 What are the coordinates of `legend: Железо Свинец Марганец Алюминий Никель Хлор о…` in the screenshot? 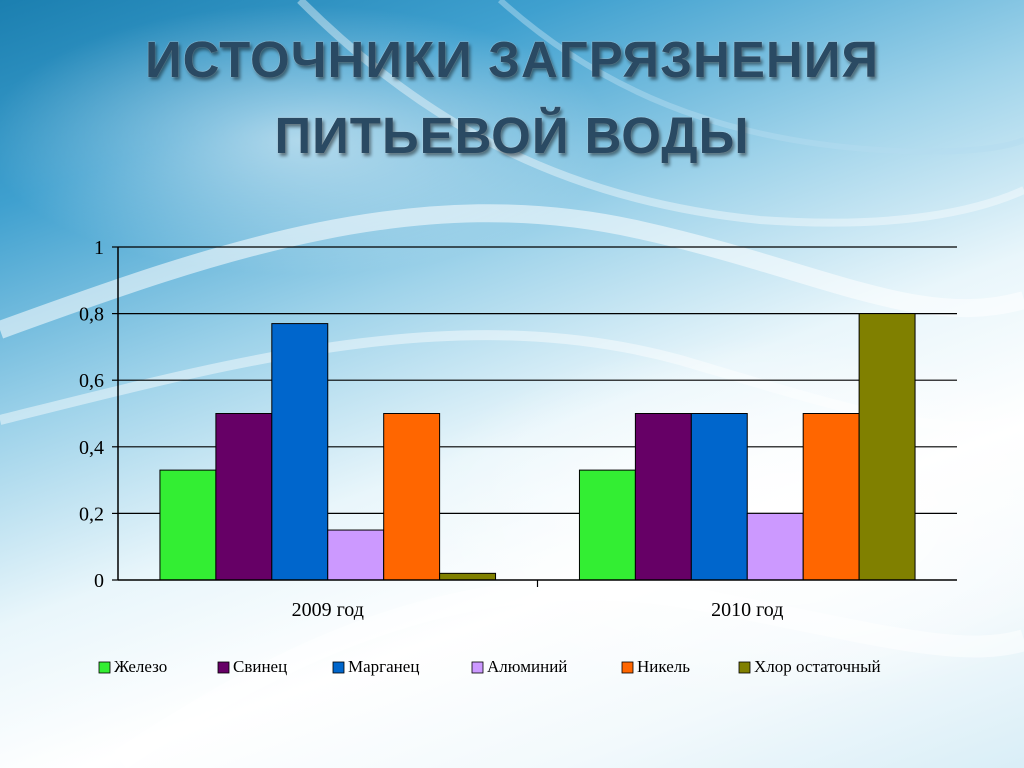 It's located at (489, 666).